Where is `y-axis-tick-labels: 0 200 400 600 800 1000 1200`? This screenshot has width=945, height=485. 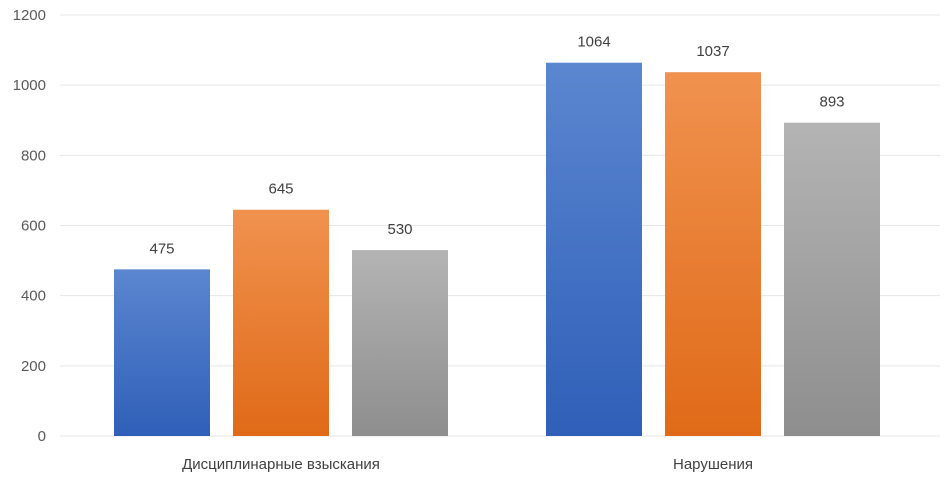 y-axis-tick-labels: 0 200 400 600 800 1000 1200 is located at coordinates (29, 226).